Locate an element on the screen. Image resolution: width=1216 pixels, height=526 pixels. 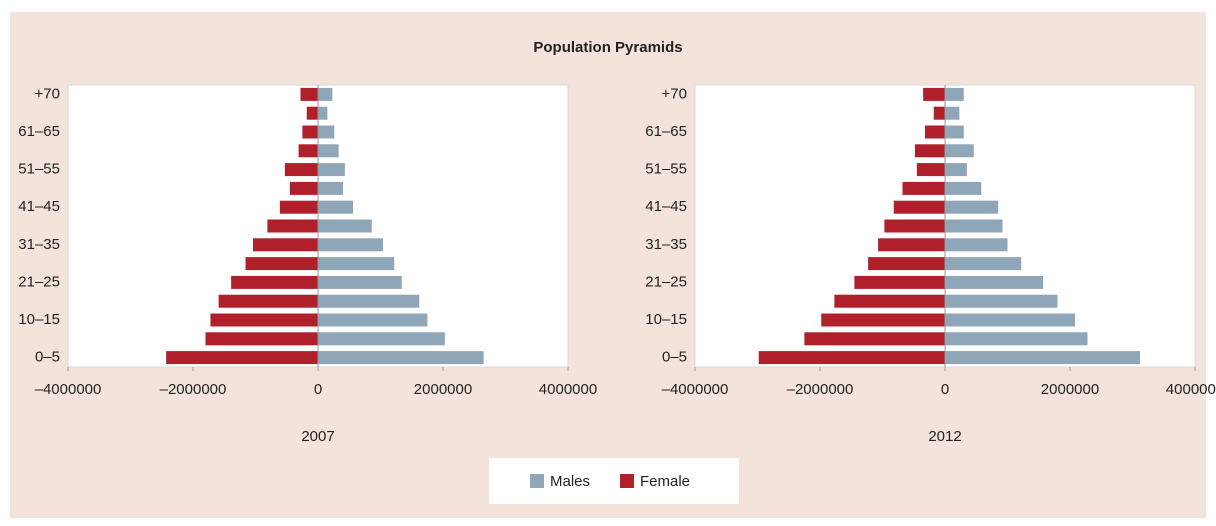
legend-label: Males is located at coordinates (570, 481).